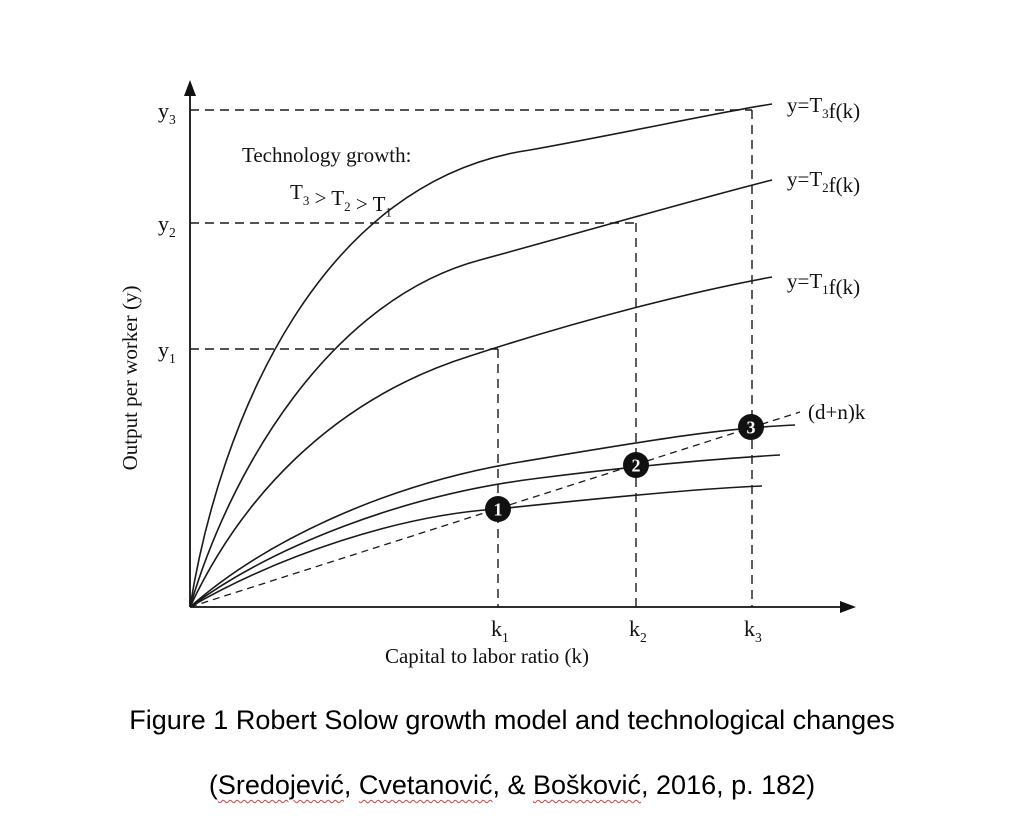 The height and width of the screenshot is (833, 1024). What do you see at coordinates (425, 785) in the screenshot?
I see `citation-author-2: Cvetanović` at bounding box center [425, 785].